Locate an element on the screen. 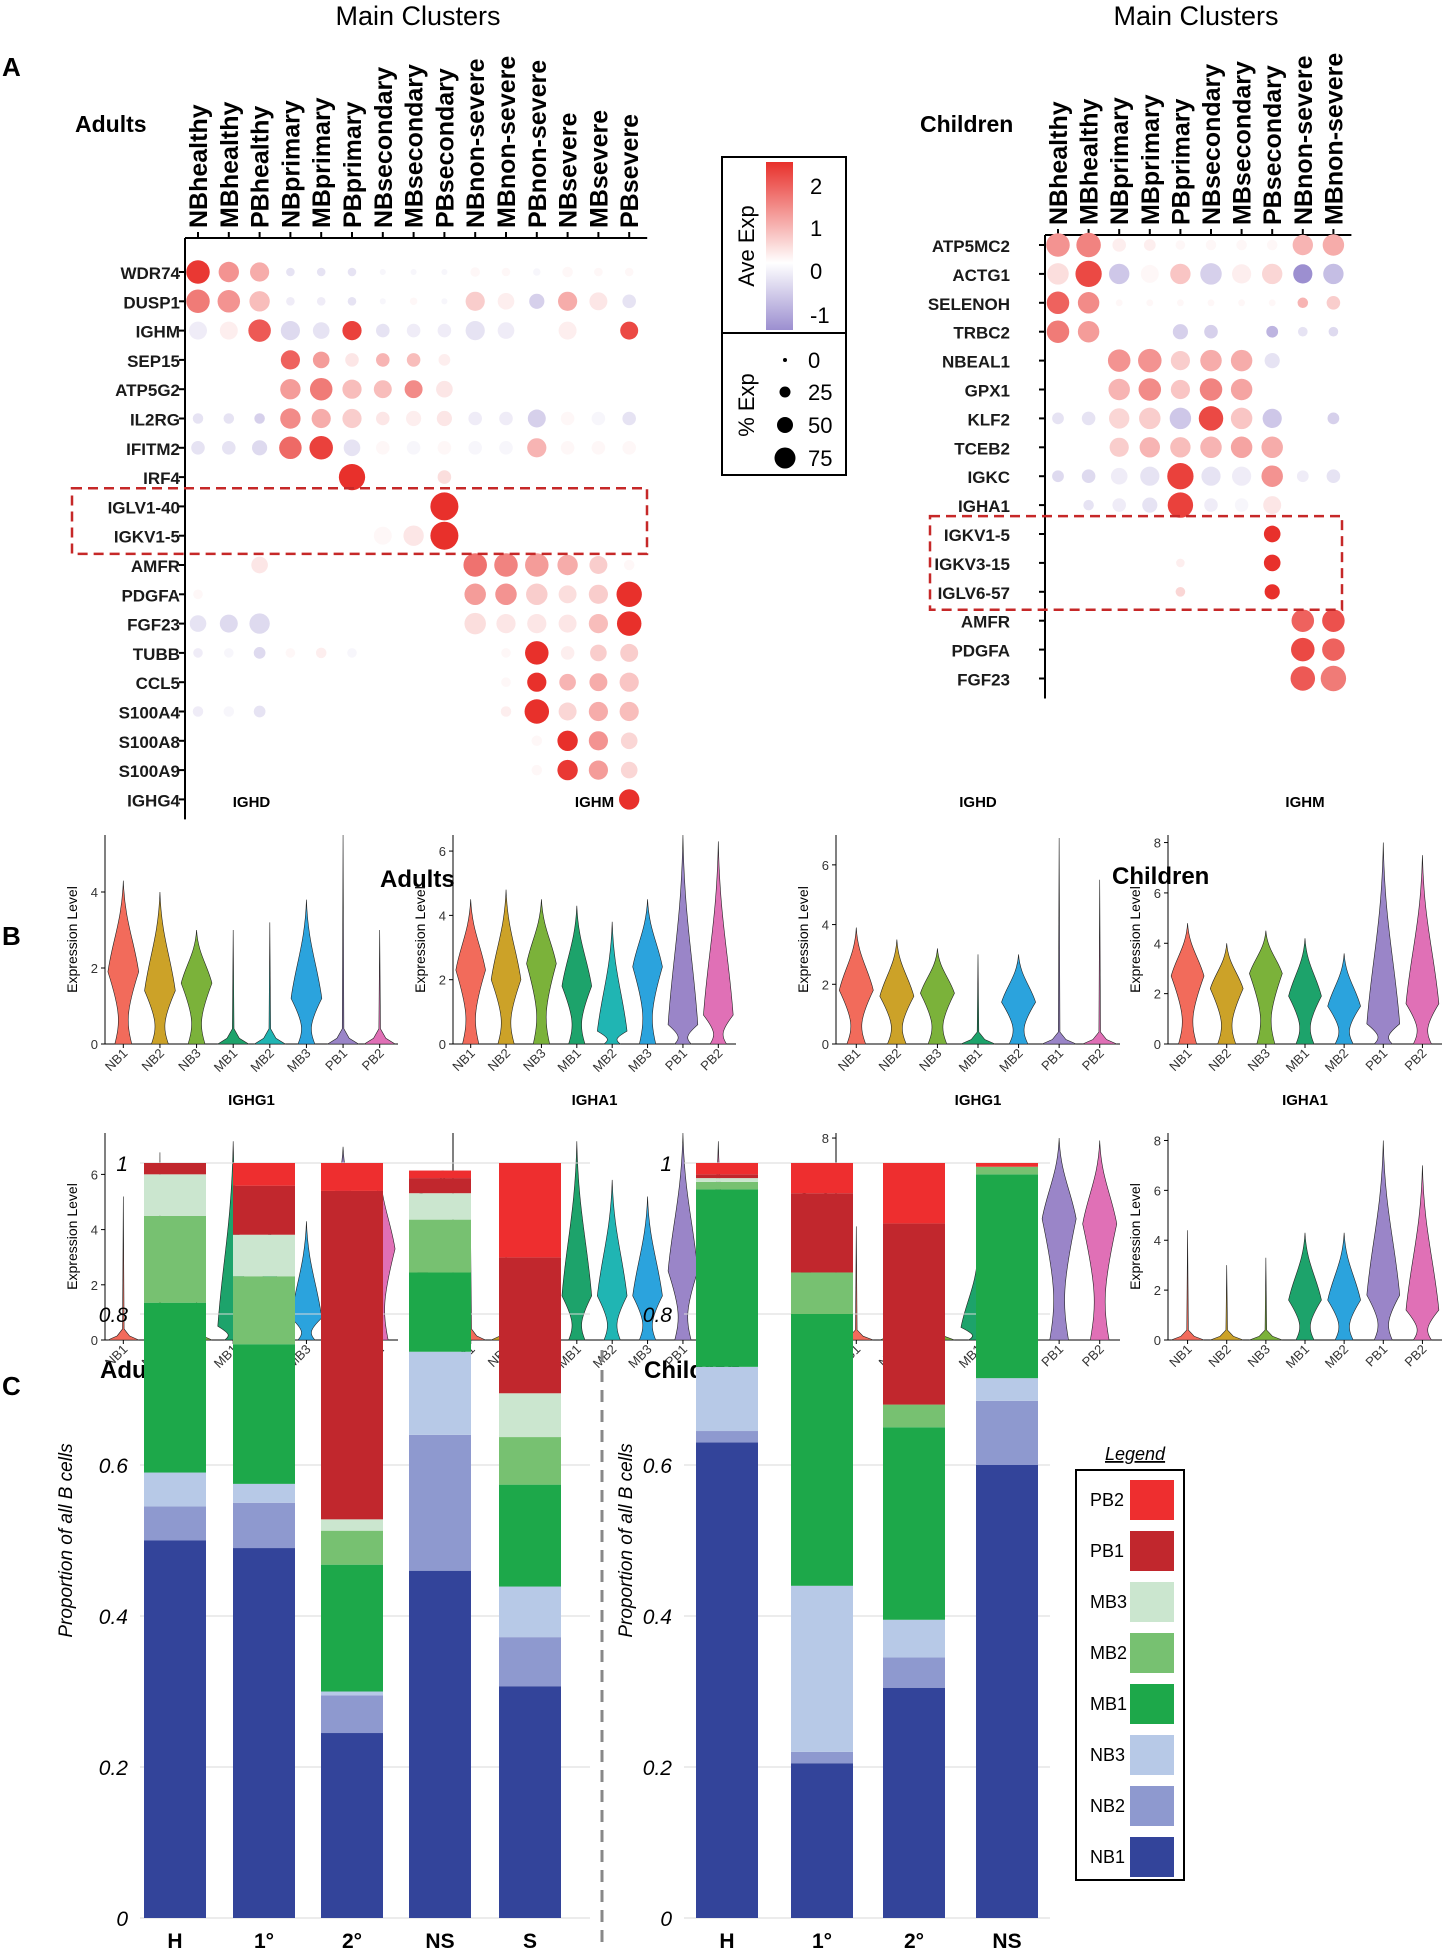  violin-x-label: PB1 is located at coordinates (336, 1060).